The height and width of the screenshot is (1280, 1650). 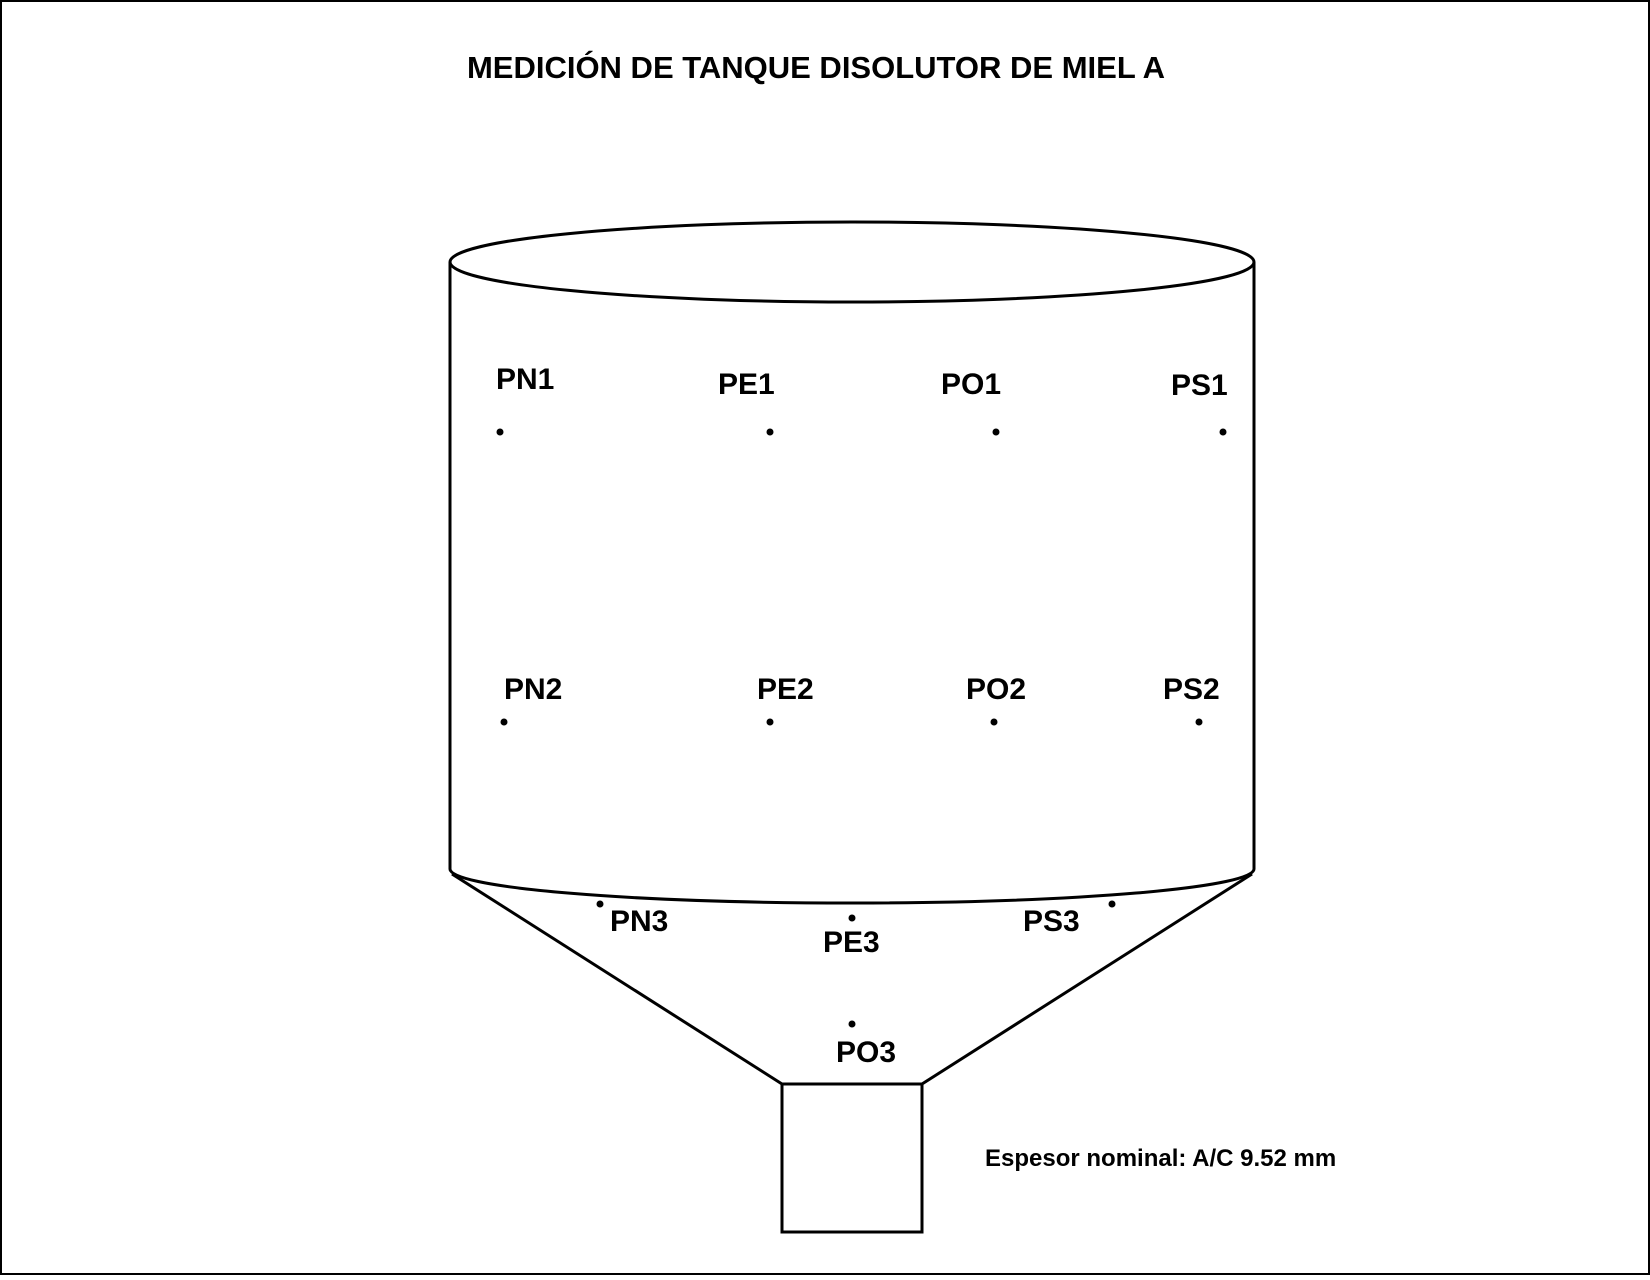 I want to click on point-label-po2: PO2, so click(x=996, y=689).